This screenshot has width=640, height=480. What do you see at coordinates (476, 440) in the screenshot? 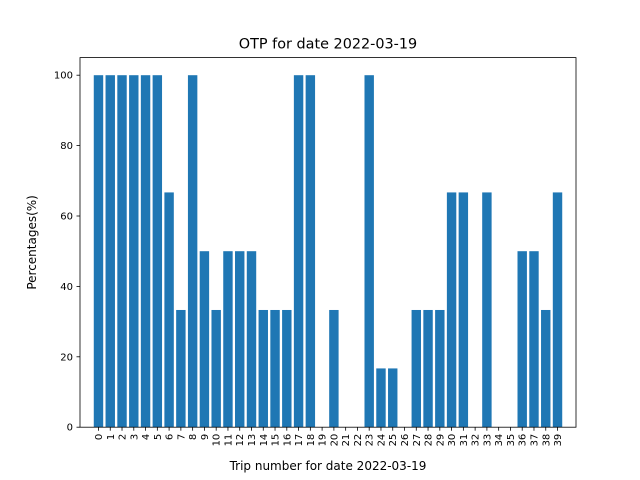
I see `x-tick-label: 32` at bounding box center [476, 440].